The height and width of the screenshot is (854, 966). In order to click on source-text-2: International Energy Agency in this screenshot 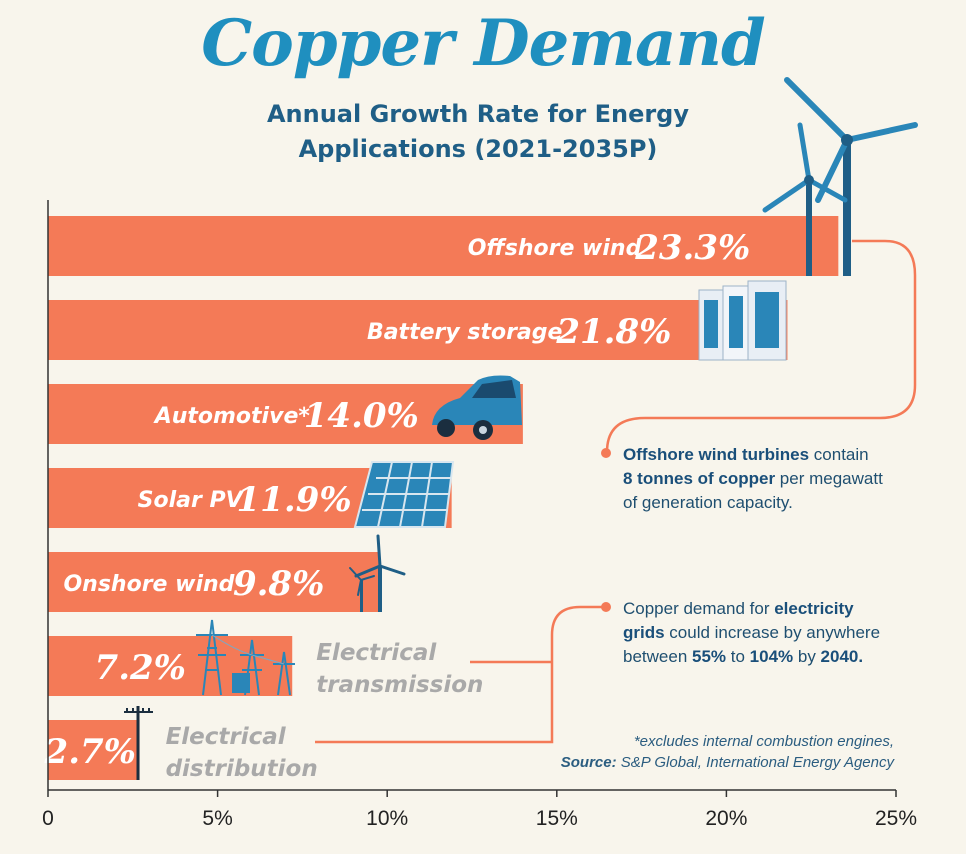, I will do `click(800, 762)`.